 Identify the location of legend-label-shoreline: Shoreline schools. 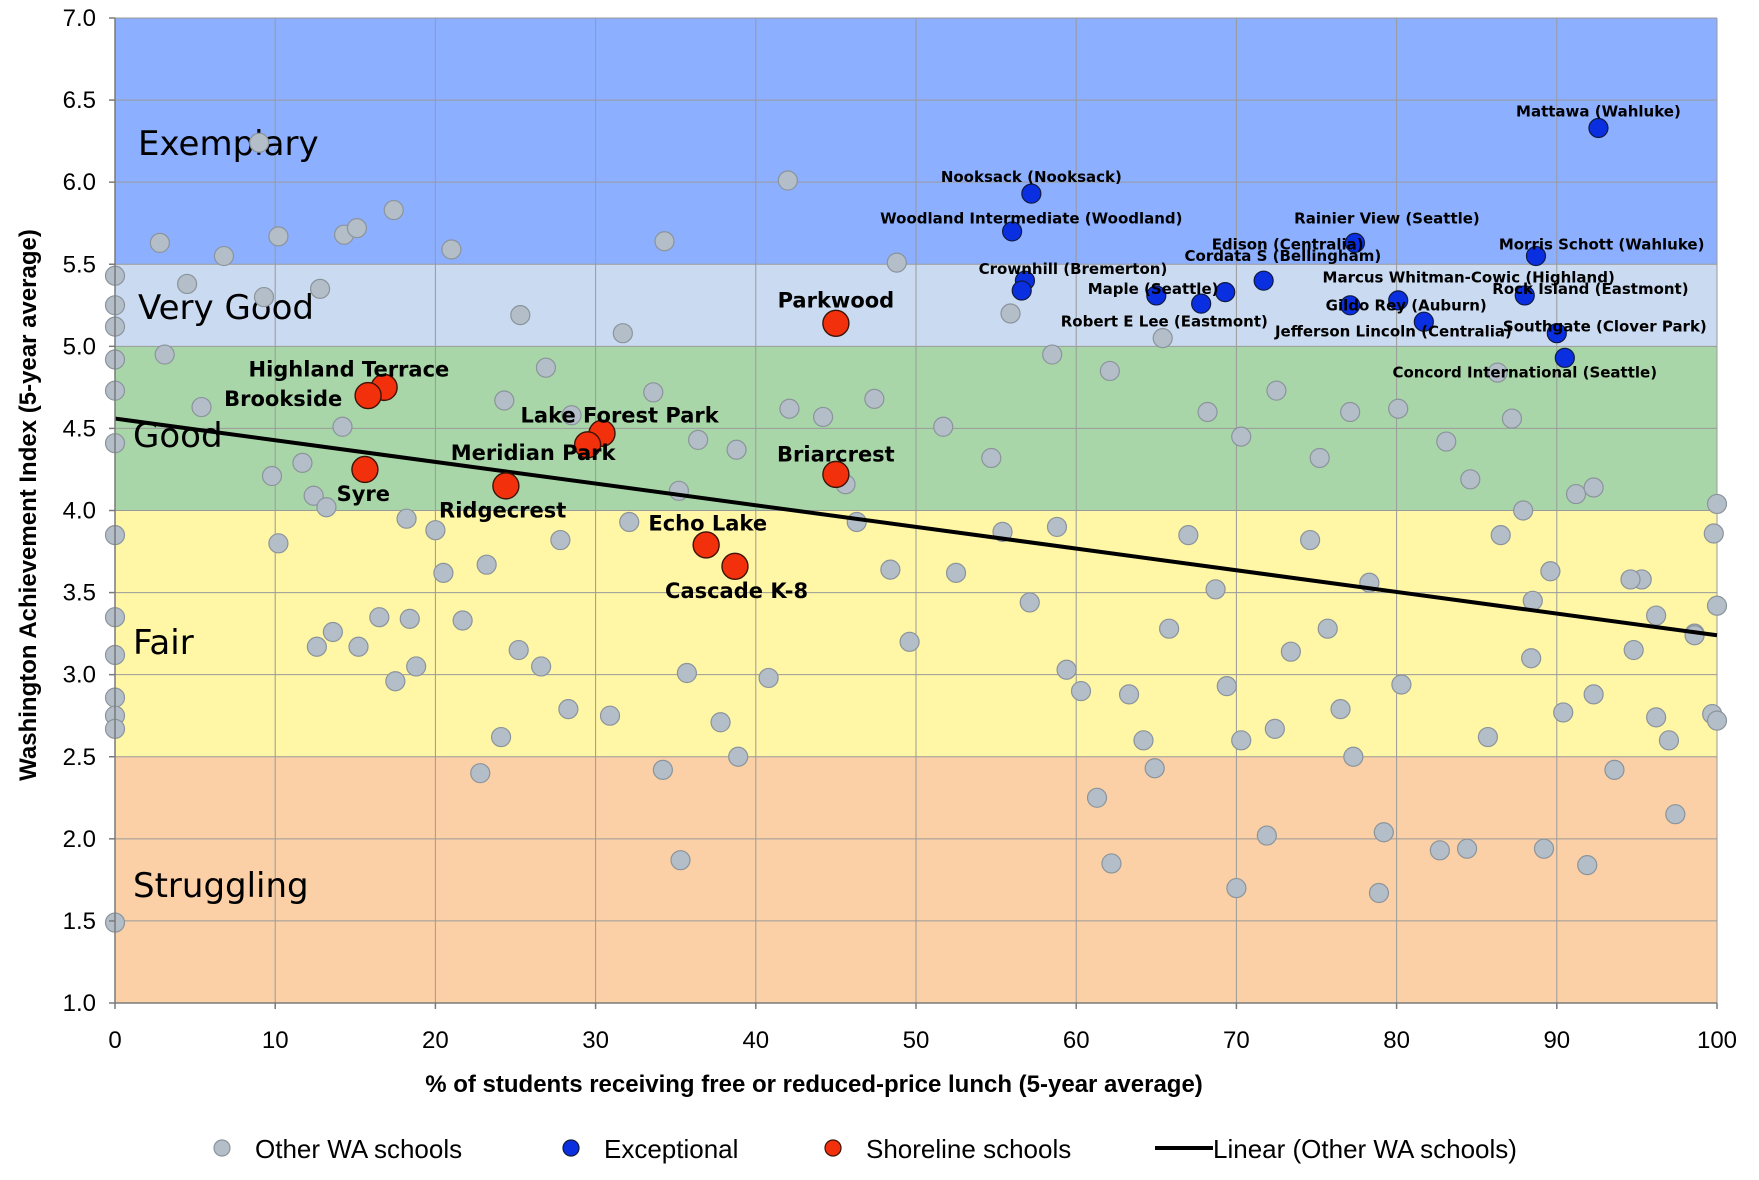
(968, 1149).